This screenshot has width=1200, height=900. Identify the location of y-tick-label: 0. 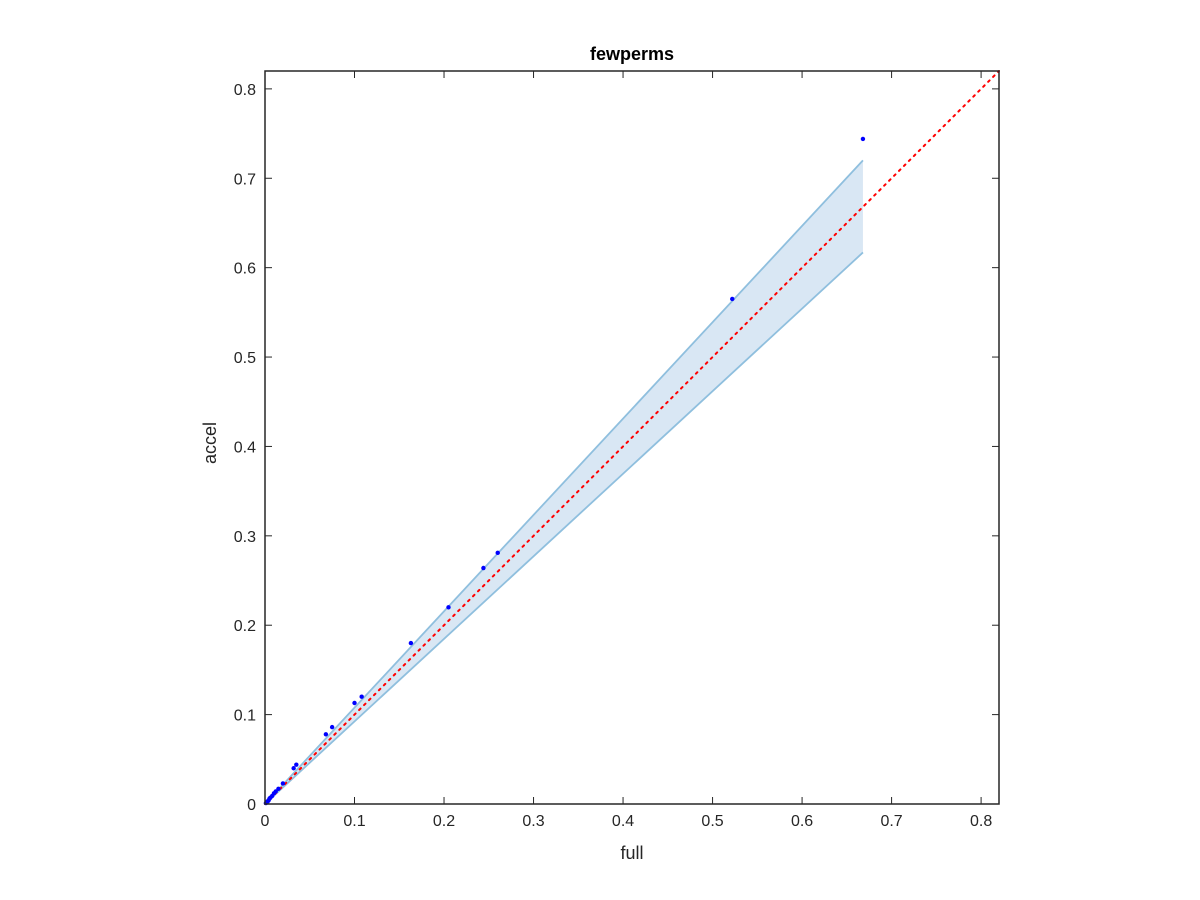
(251, 805).